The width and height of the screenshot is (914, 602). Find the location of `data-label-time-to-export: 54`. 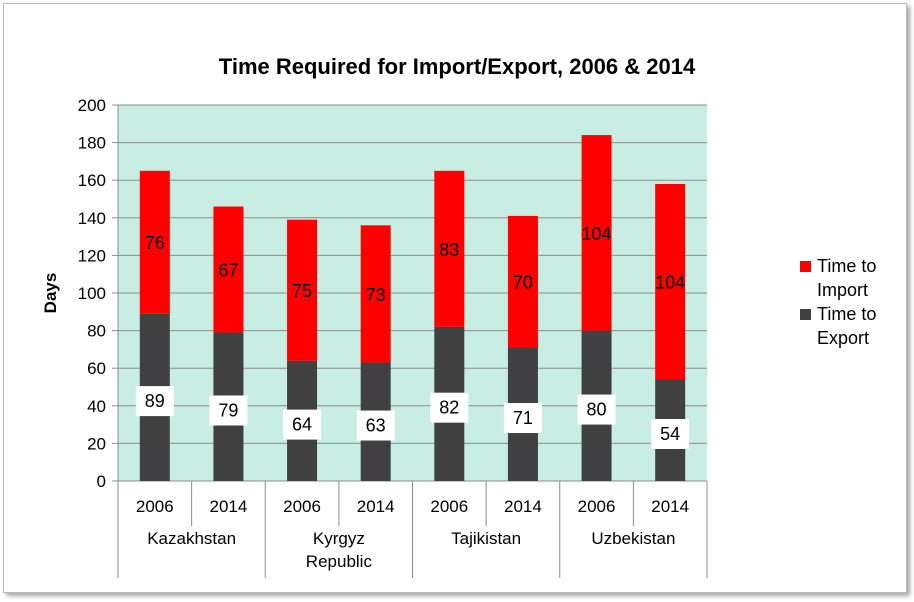

data-label-time-to-export: 54 is located at coordinates (670, 434).